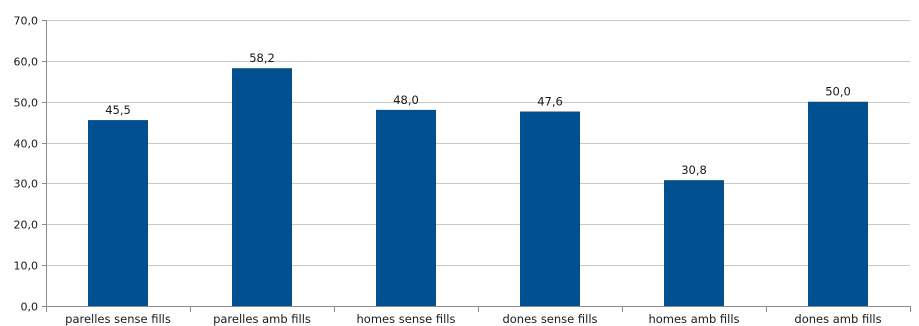  Describe the element at coordinates (26, 62) in the screenshot. I see `y-tick-label: 60,0` at that location.